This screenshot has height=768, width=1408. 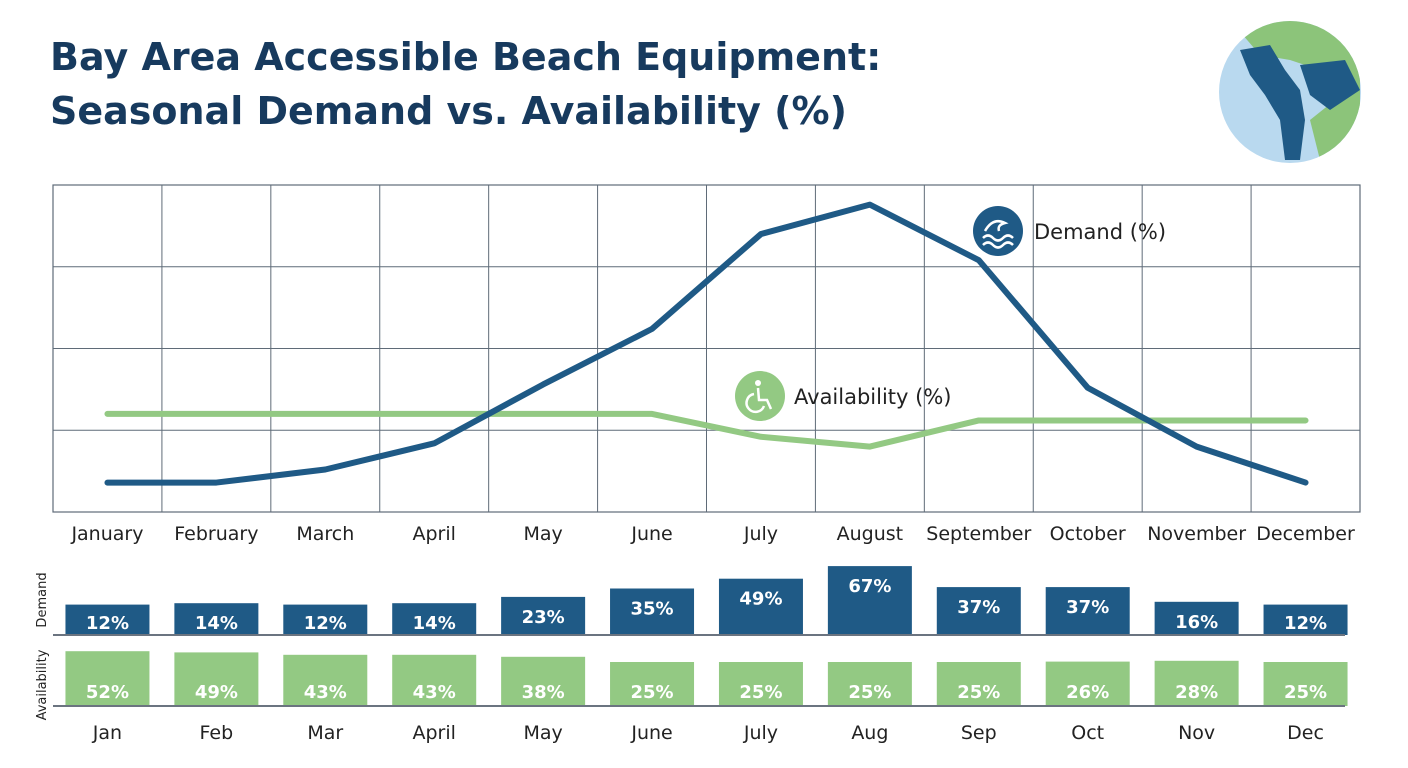 I want to click on bar-label-demand: 49%, so click(x=760, y=599).